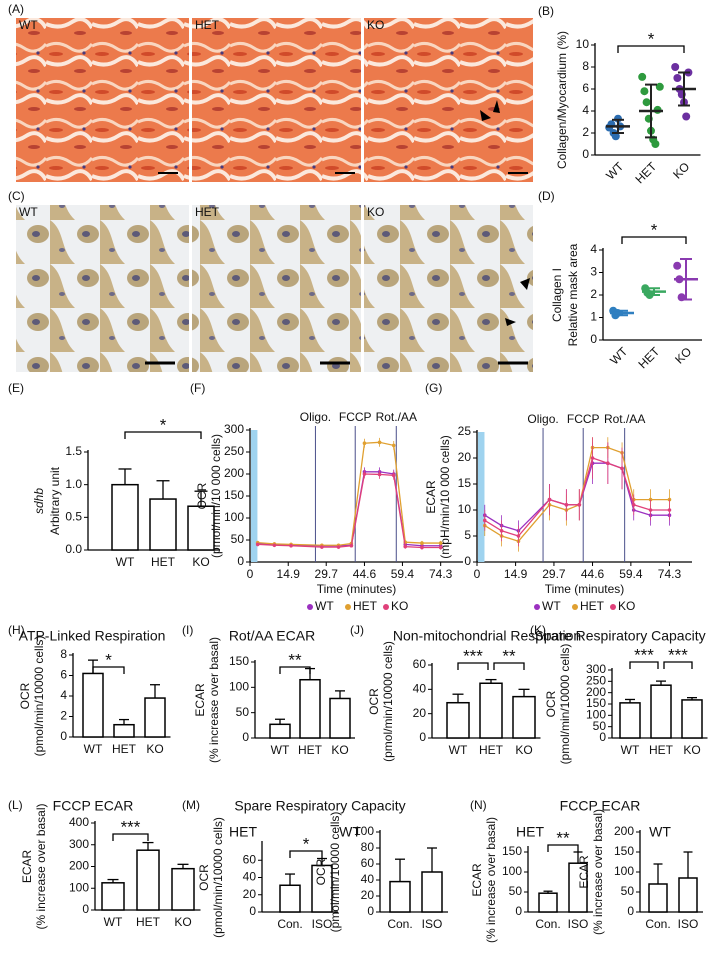 The height and width of the screenshot is (962, 709). I want to click on y-tick-label: 80, so click(368, 847).